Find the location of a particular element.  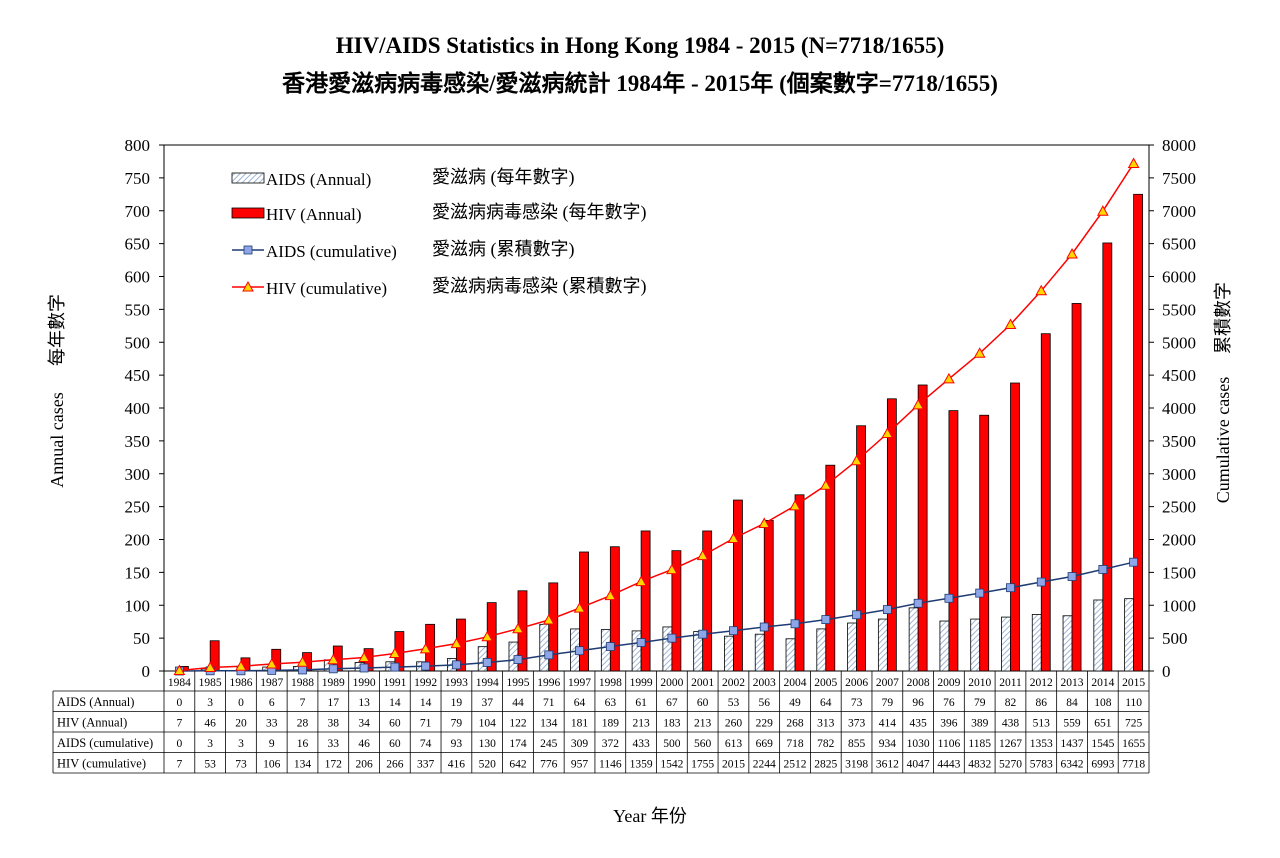

y-tick-label-left: 300 is located at coordinates (138, 474).